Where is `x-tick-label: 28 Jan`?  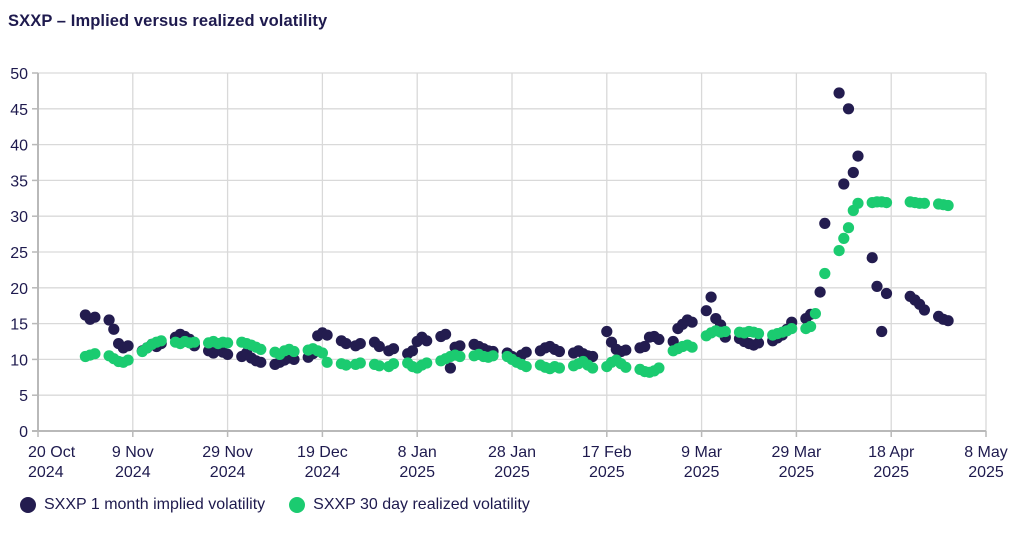 x-tick-label: 28 Jan is located at coordinates (512, 452).